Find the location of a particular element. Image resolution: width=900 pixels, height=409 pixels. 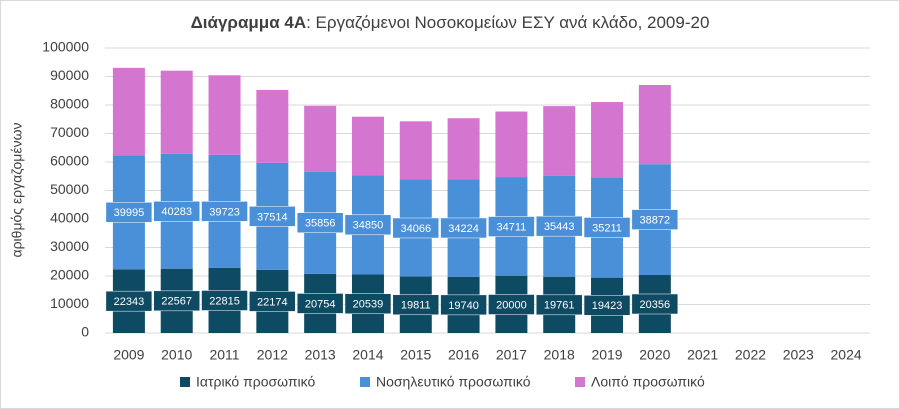

data-label: 20754 is located at coordinates (320, 304).